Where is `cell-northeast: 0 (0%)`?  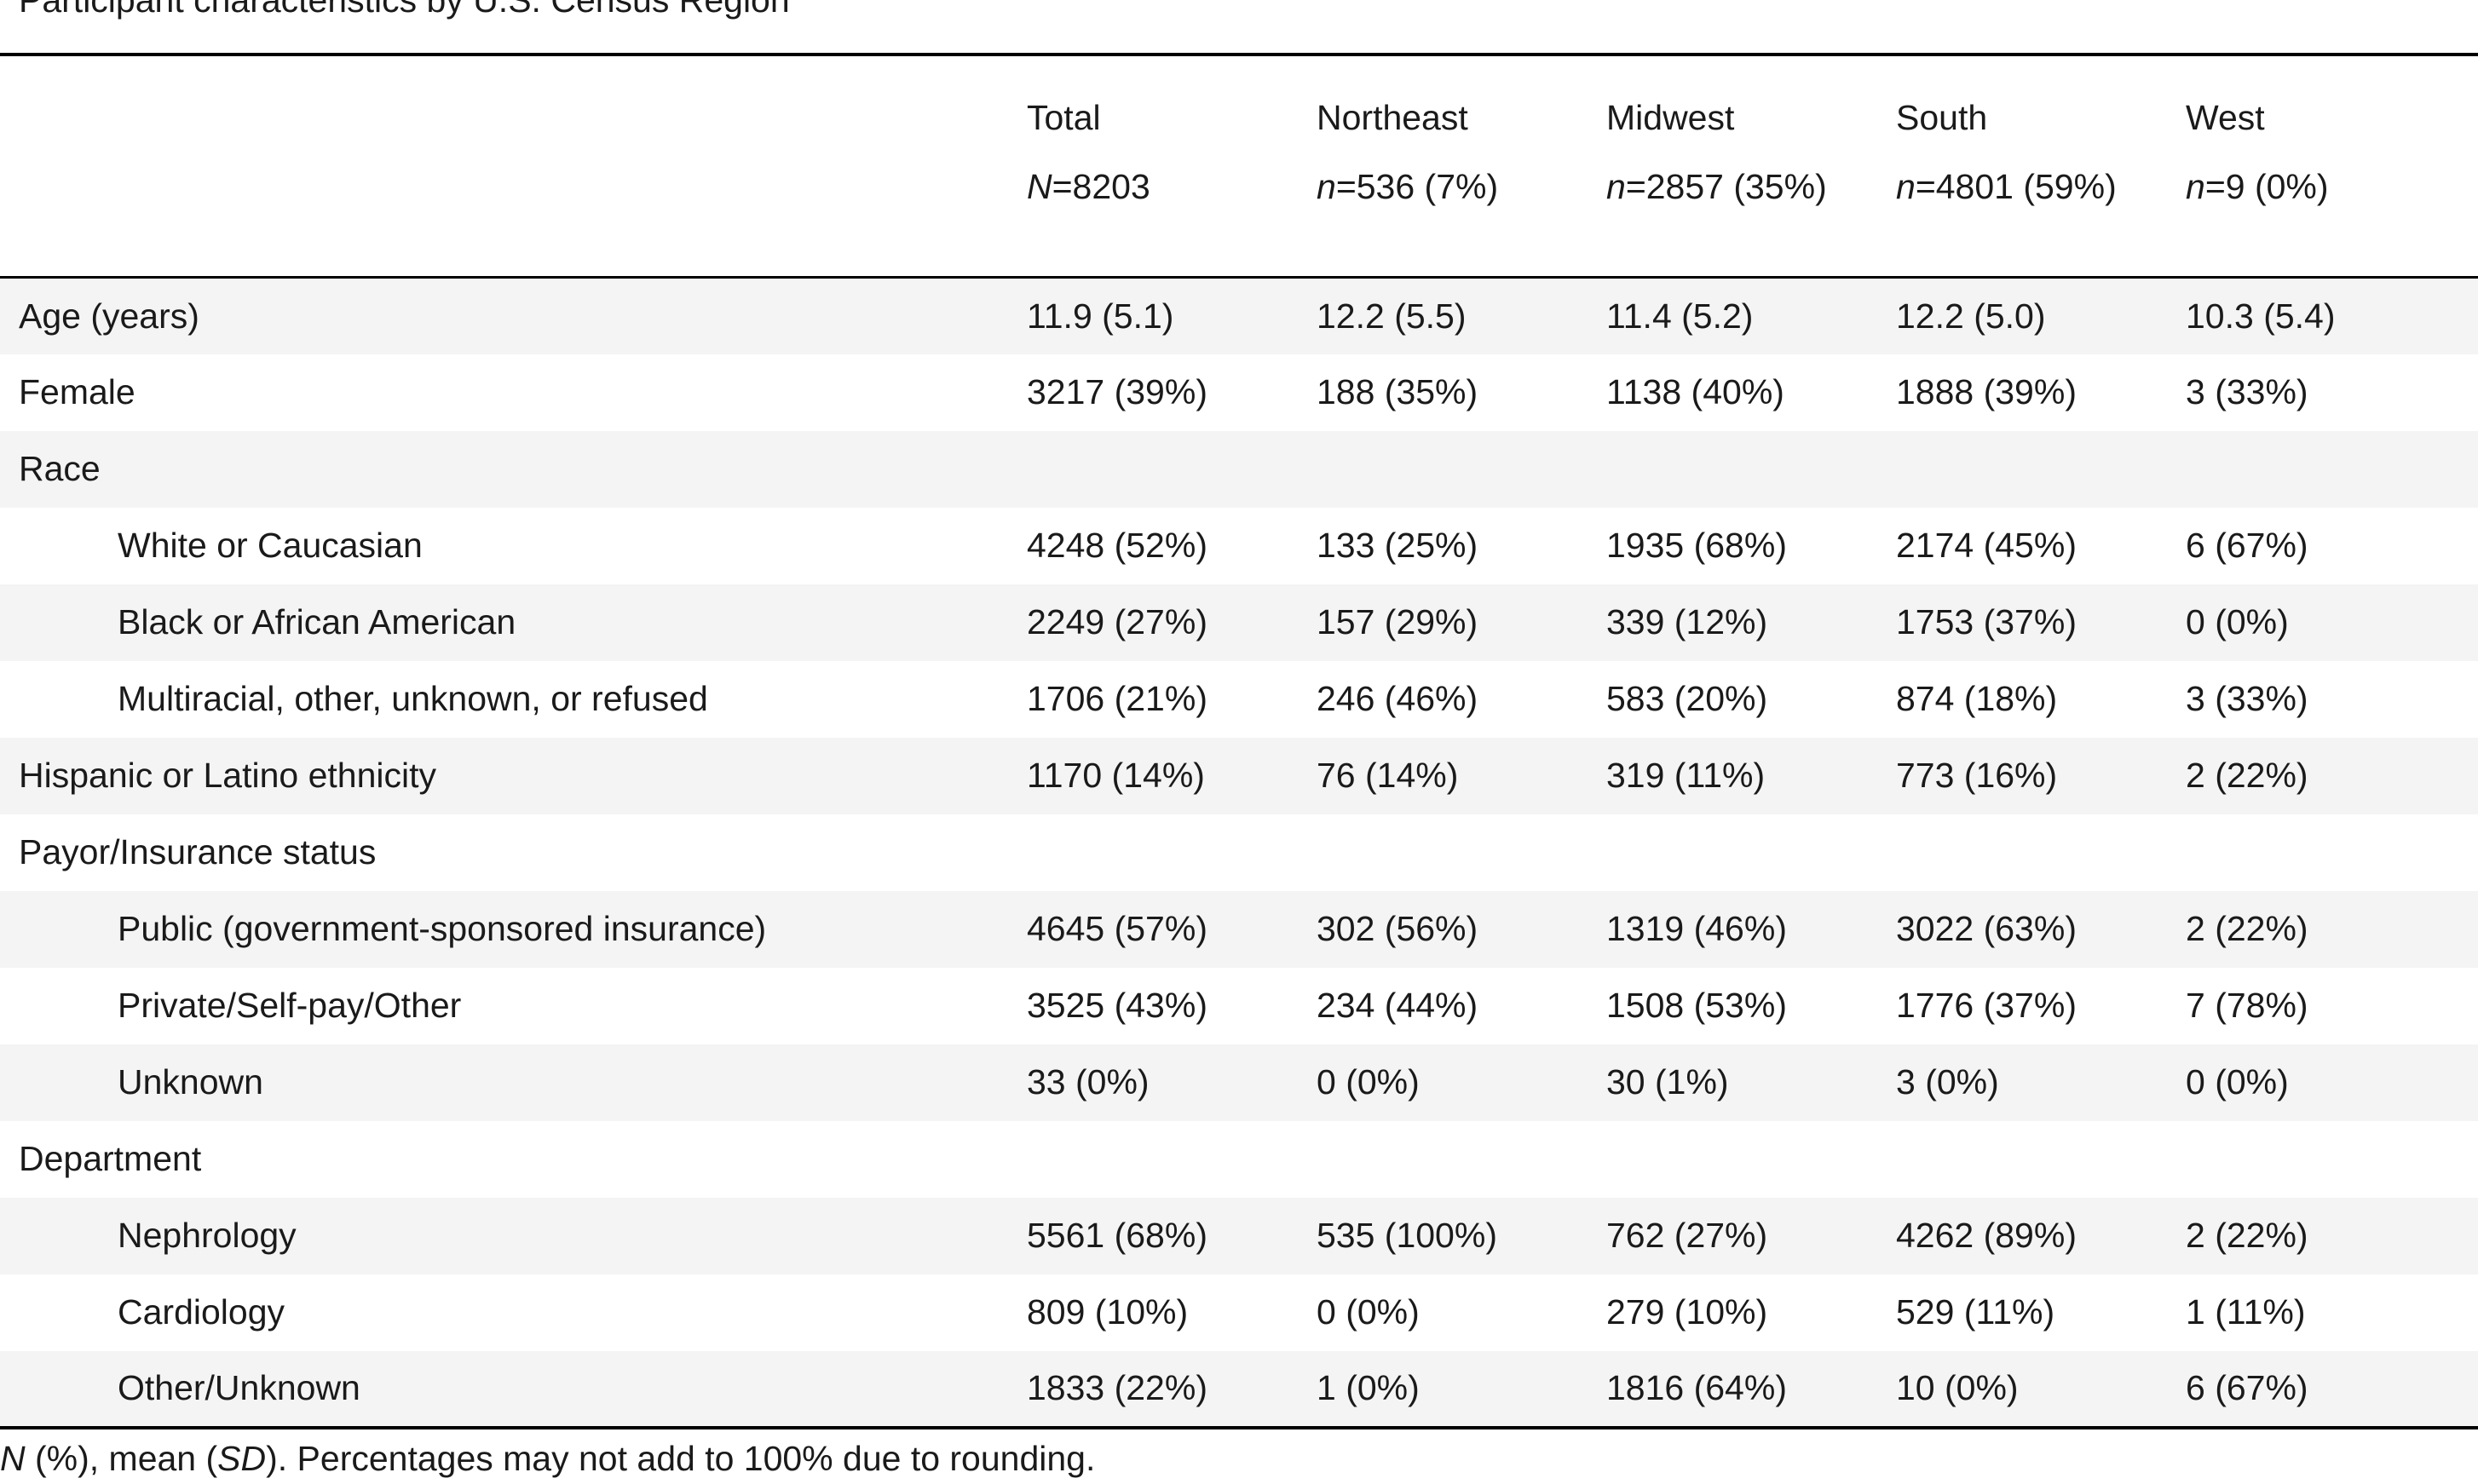 cell-northeast: 0 (0%) is located at coordinates (1369, 1081).